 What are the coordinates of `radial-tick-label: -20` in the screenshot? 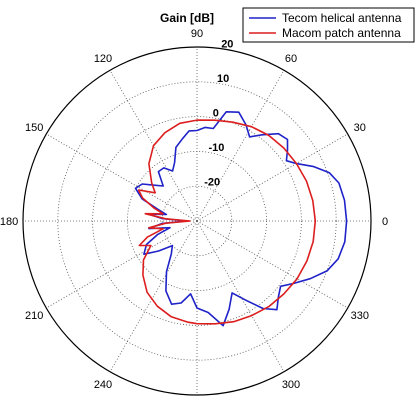 It's located at (212, 183).